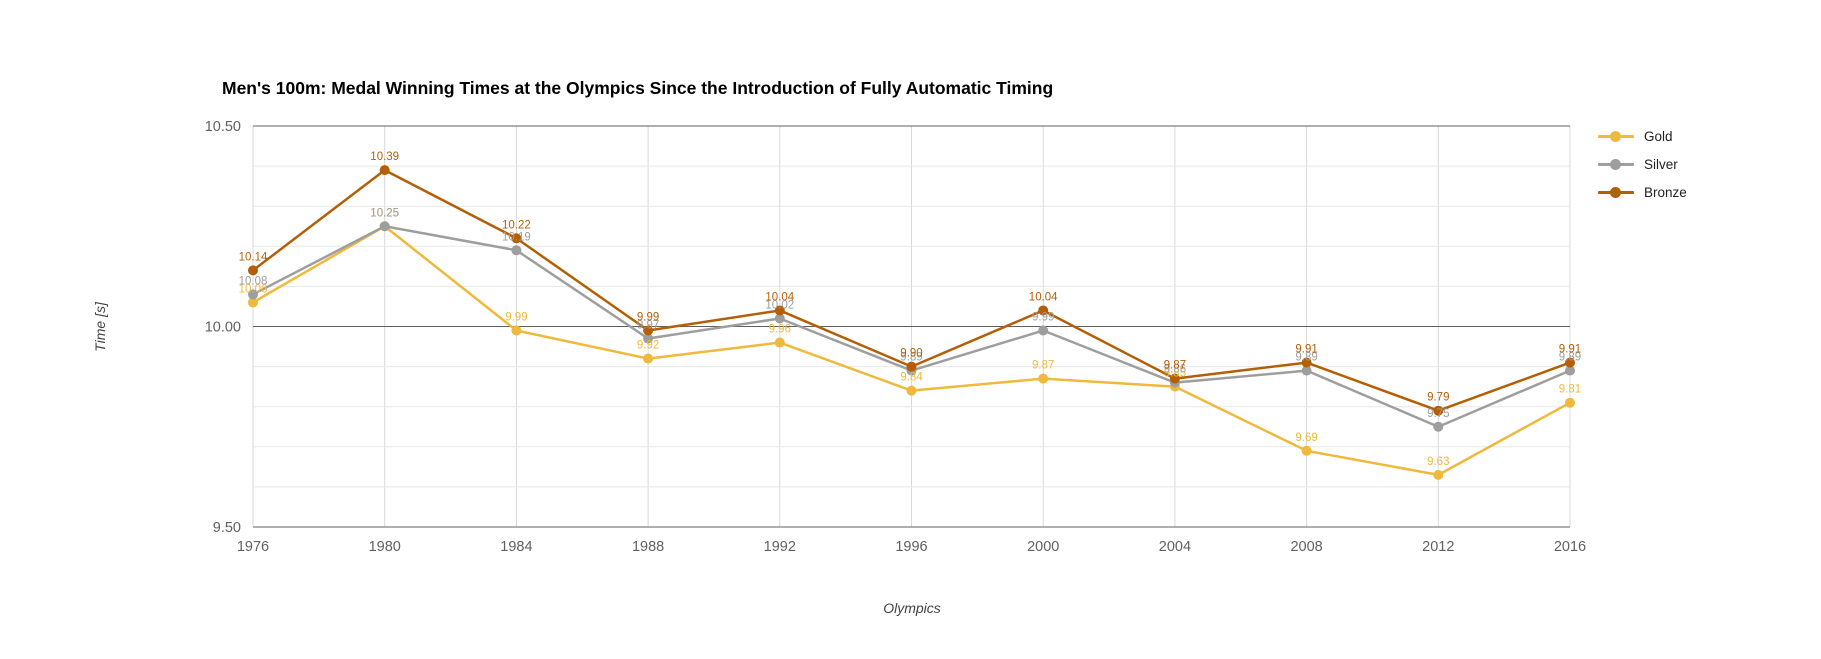 This screenshot has height=659, width=1821. I want to click on data-label-silver-1980: 10.25, so click(384, 213).